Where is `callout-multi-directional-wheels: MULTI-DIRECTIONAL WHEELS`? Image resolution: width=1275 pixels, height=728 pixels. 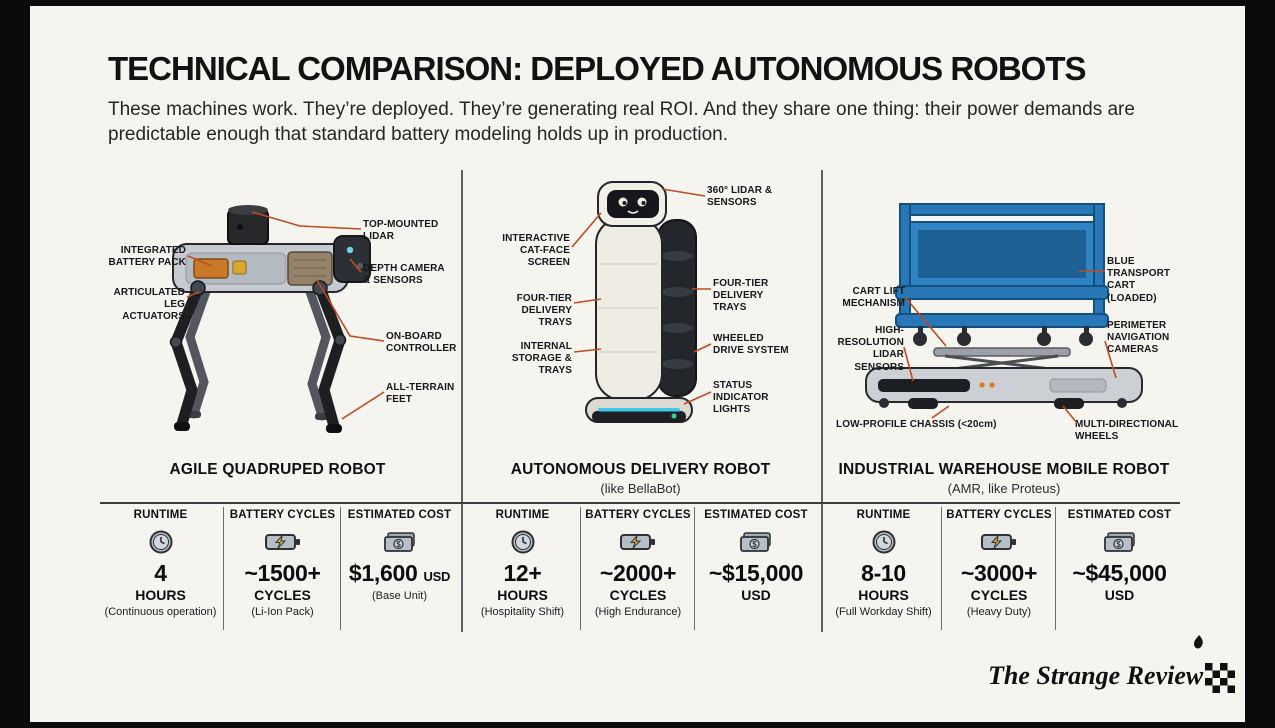
callout-multi-directional-wheels: MULTI-DIRECTIONAL WHEELS is located at coordinates (1126, 431).